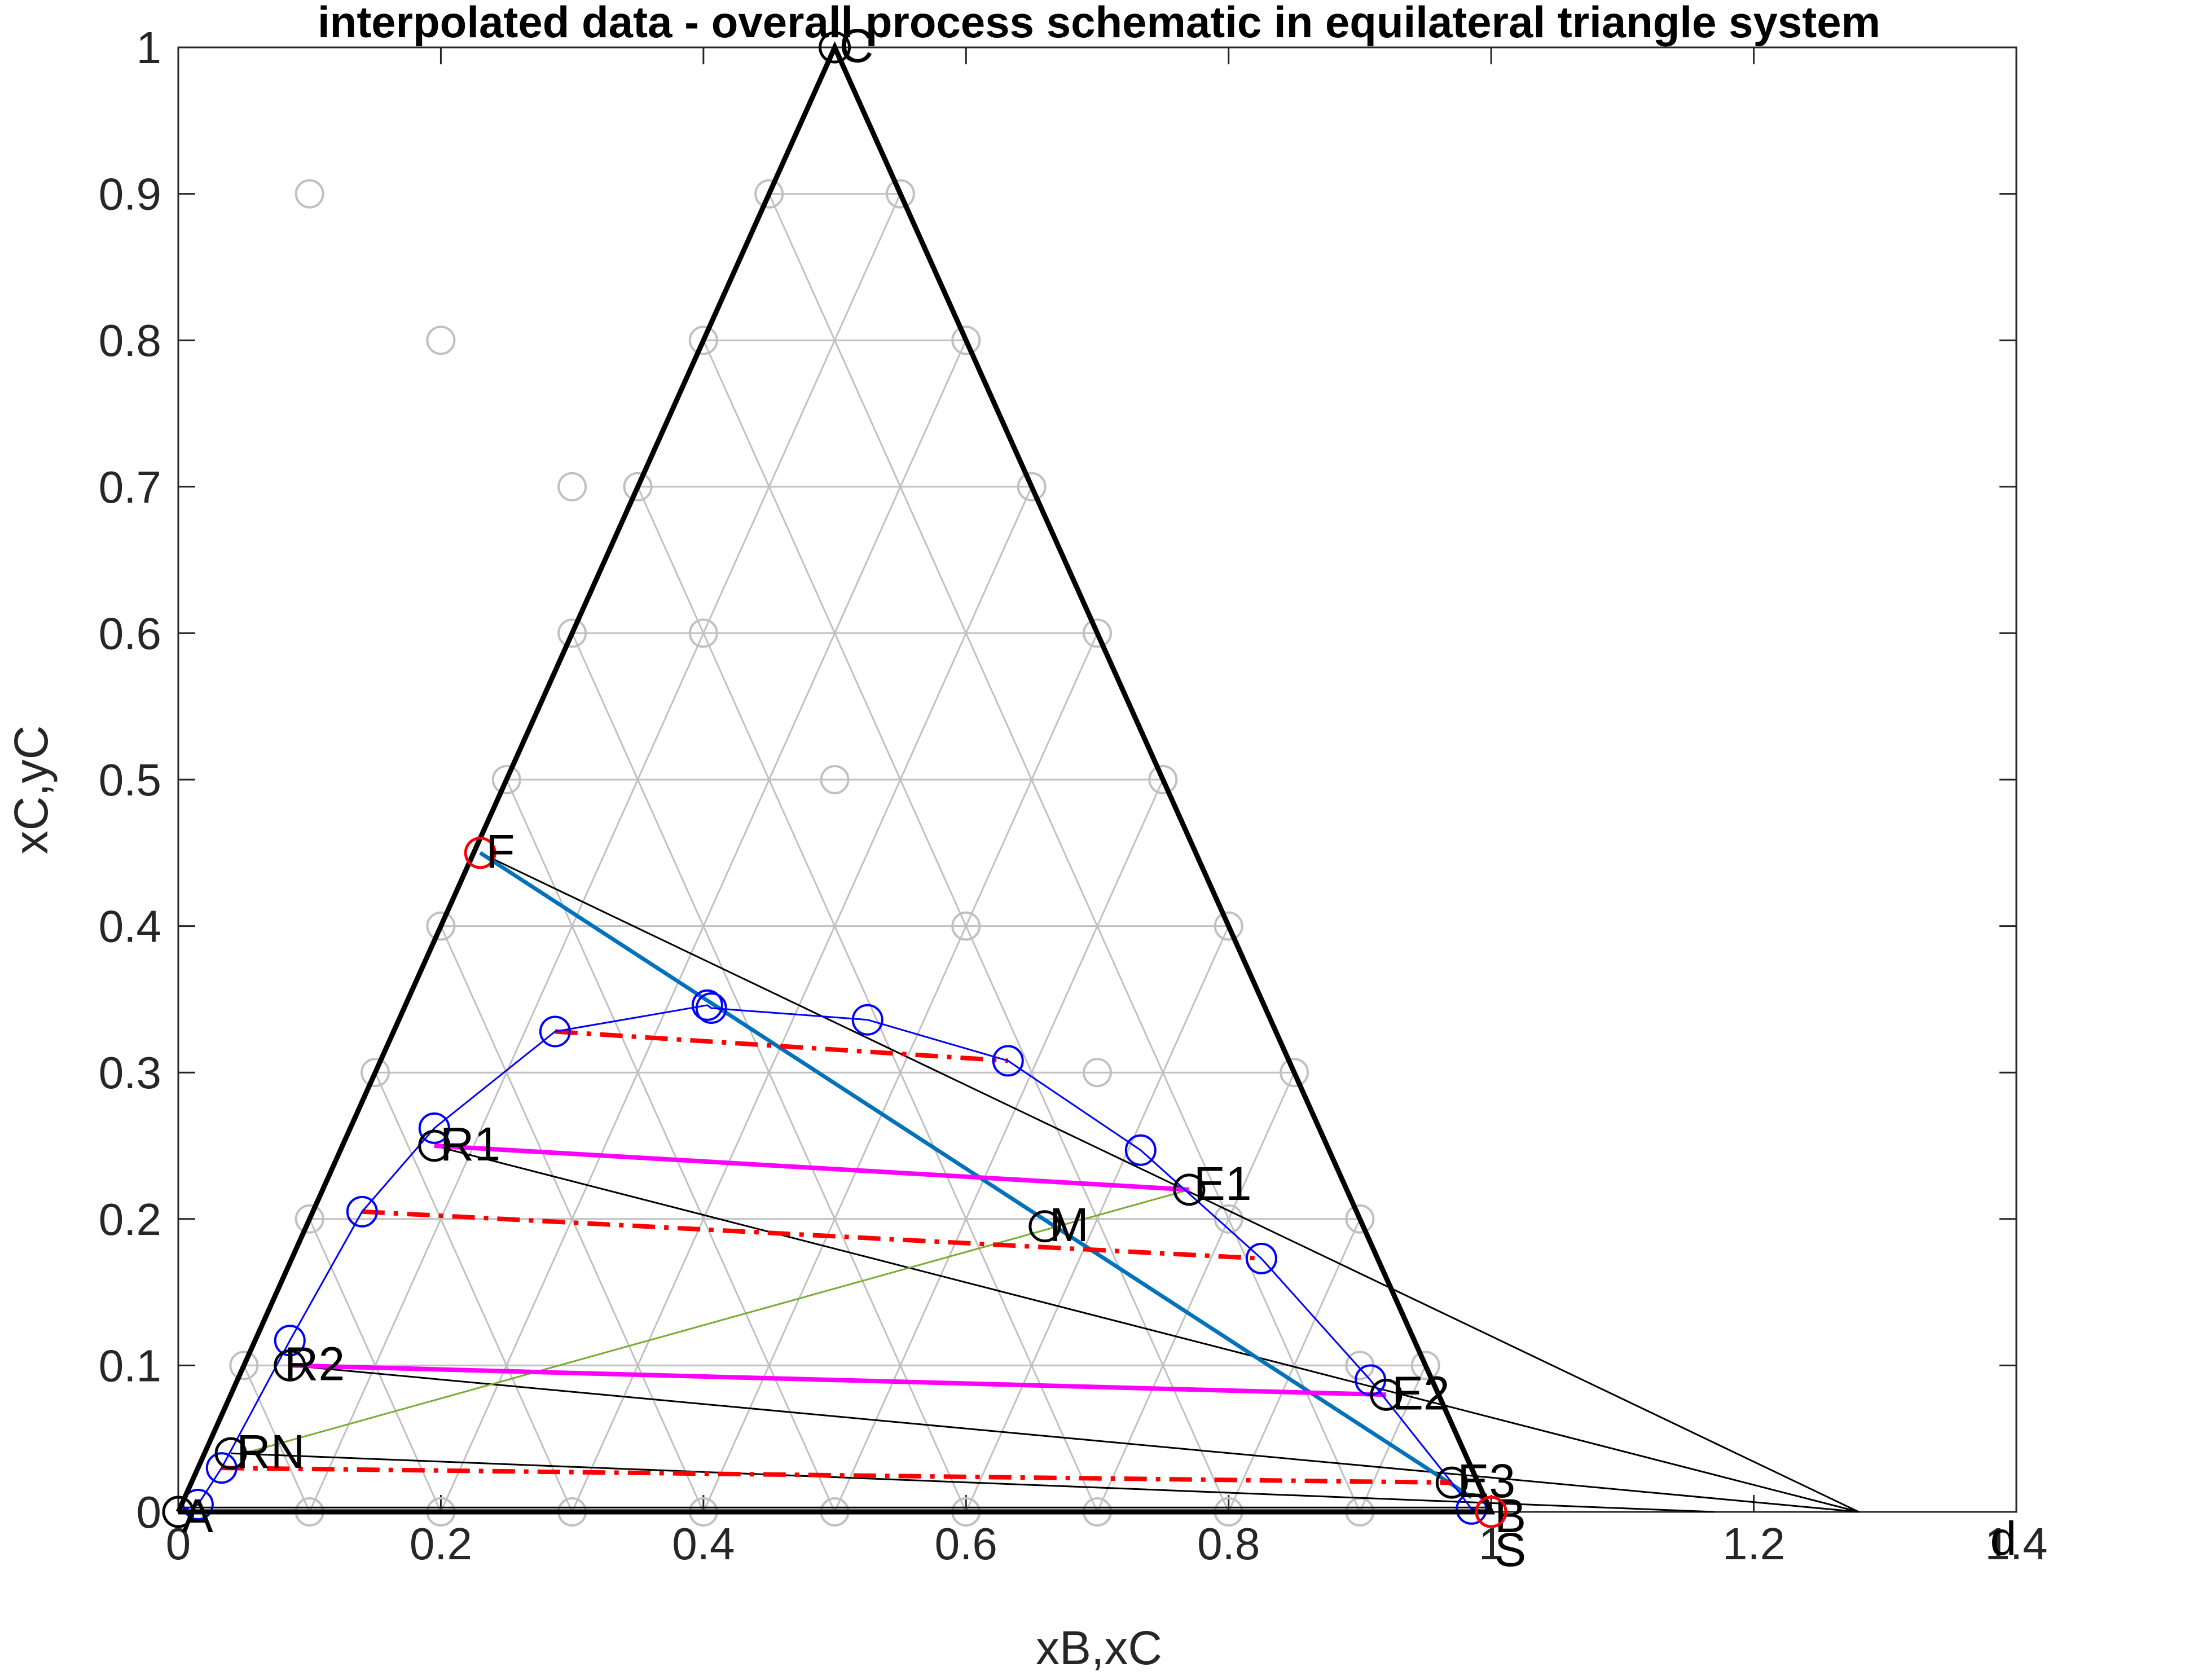 The image size is (2198, 1680). Describe the element at coordinates (703, 1544) in the screenshot. I see `x-tick-label: 0.4` at that location.